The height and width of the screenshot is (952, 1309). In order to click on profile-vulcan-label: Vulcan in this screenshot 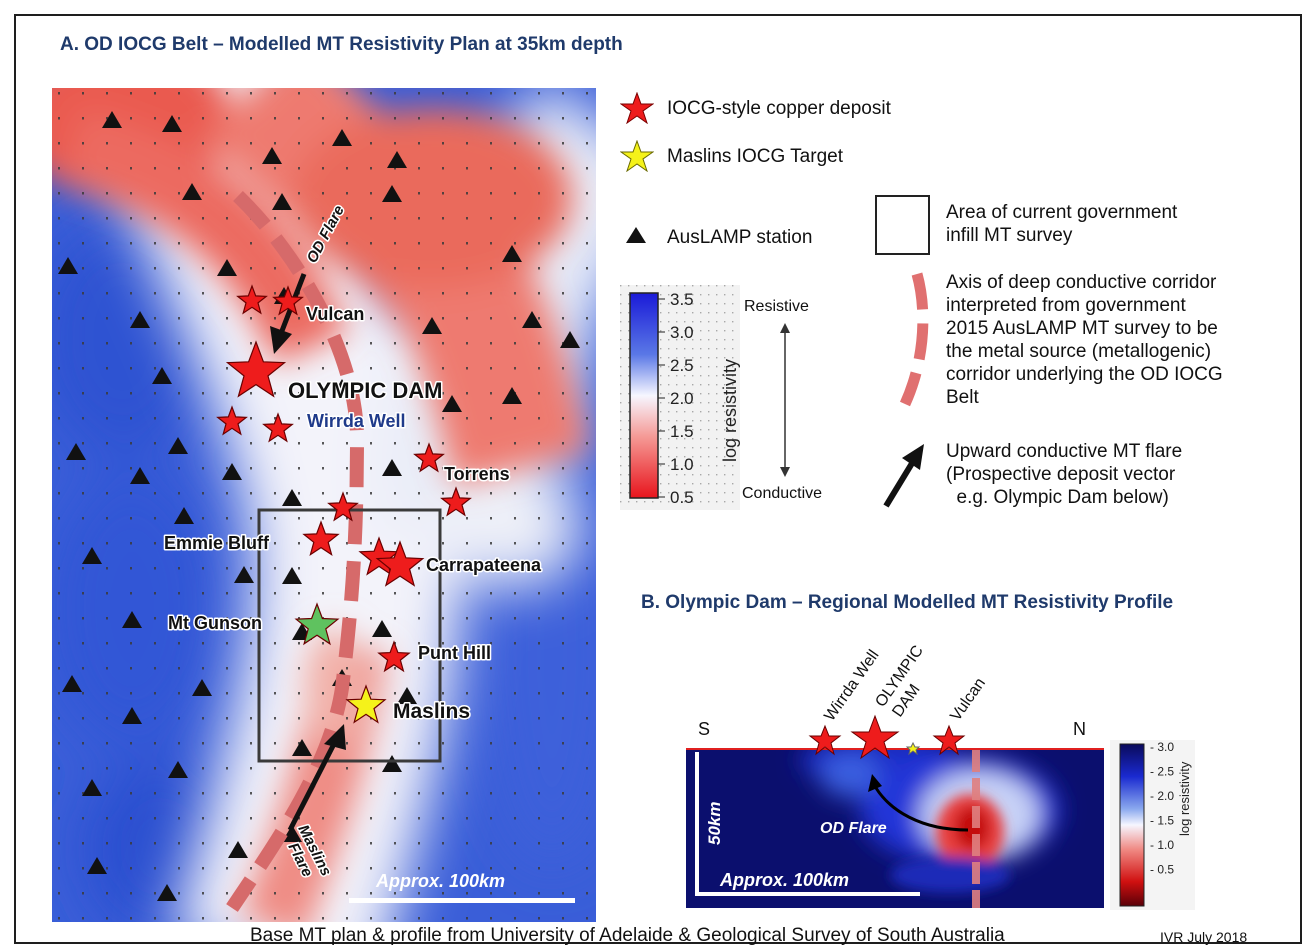, I will do `click(968, 699)`.